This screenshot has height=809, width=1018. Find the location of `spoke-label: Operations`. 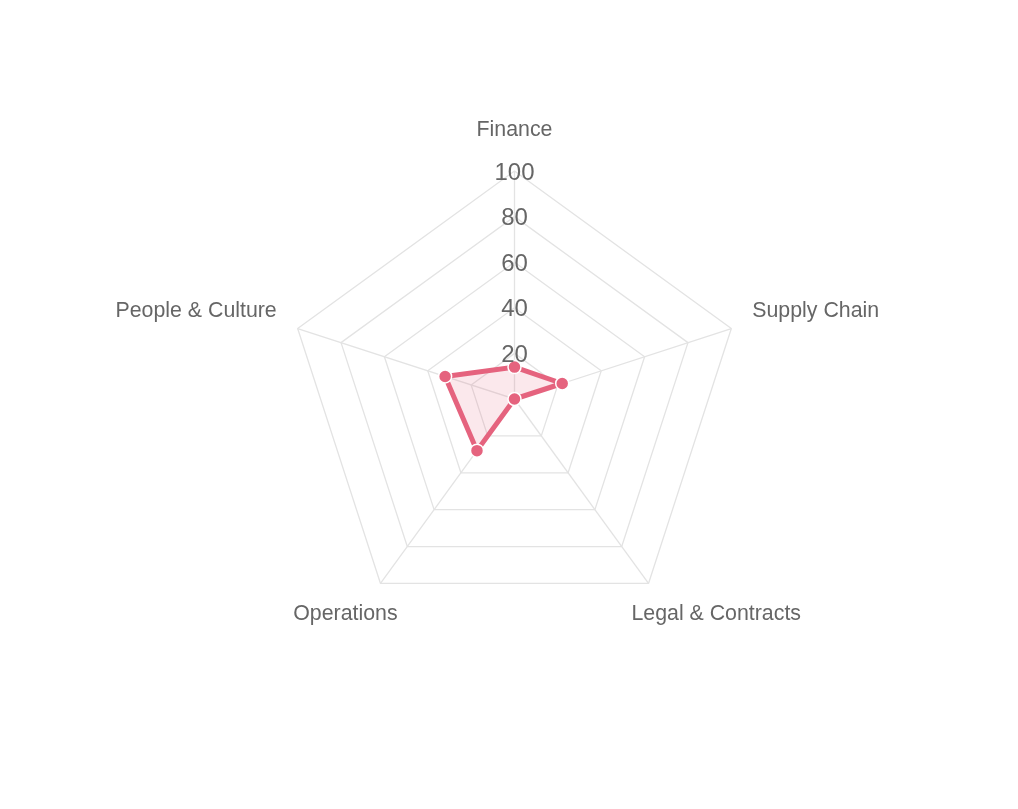

spoke-label: Operations is located at coordinates (345, 613).